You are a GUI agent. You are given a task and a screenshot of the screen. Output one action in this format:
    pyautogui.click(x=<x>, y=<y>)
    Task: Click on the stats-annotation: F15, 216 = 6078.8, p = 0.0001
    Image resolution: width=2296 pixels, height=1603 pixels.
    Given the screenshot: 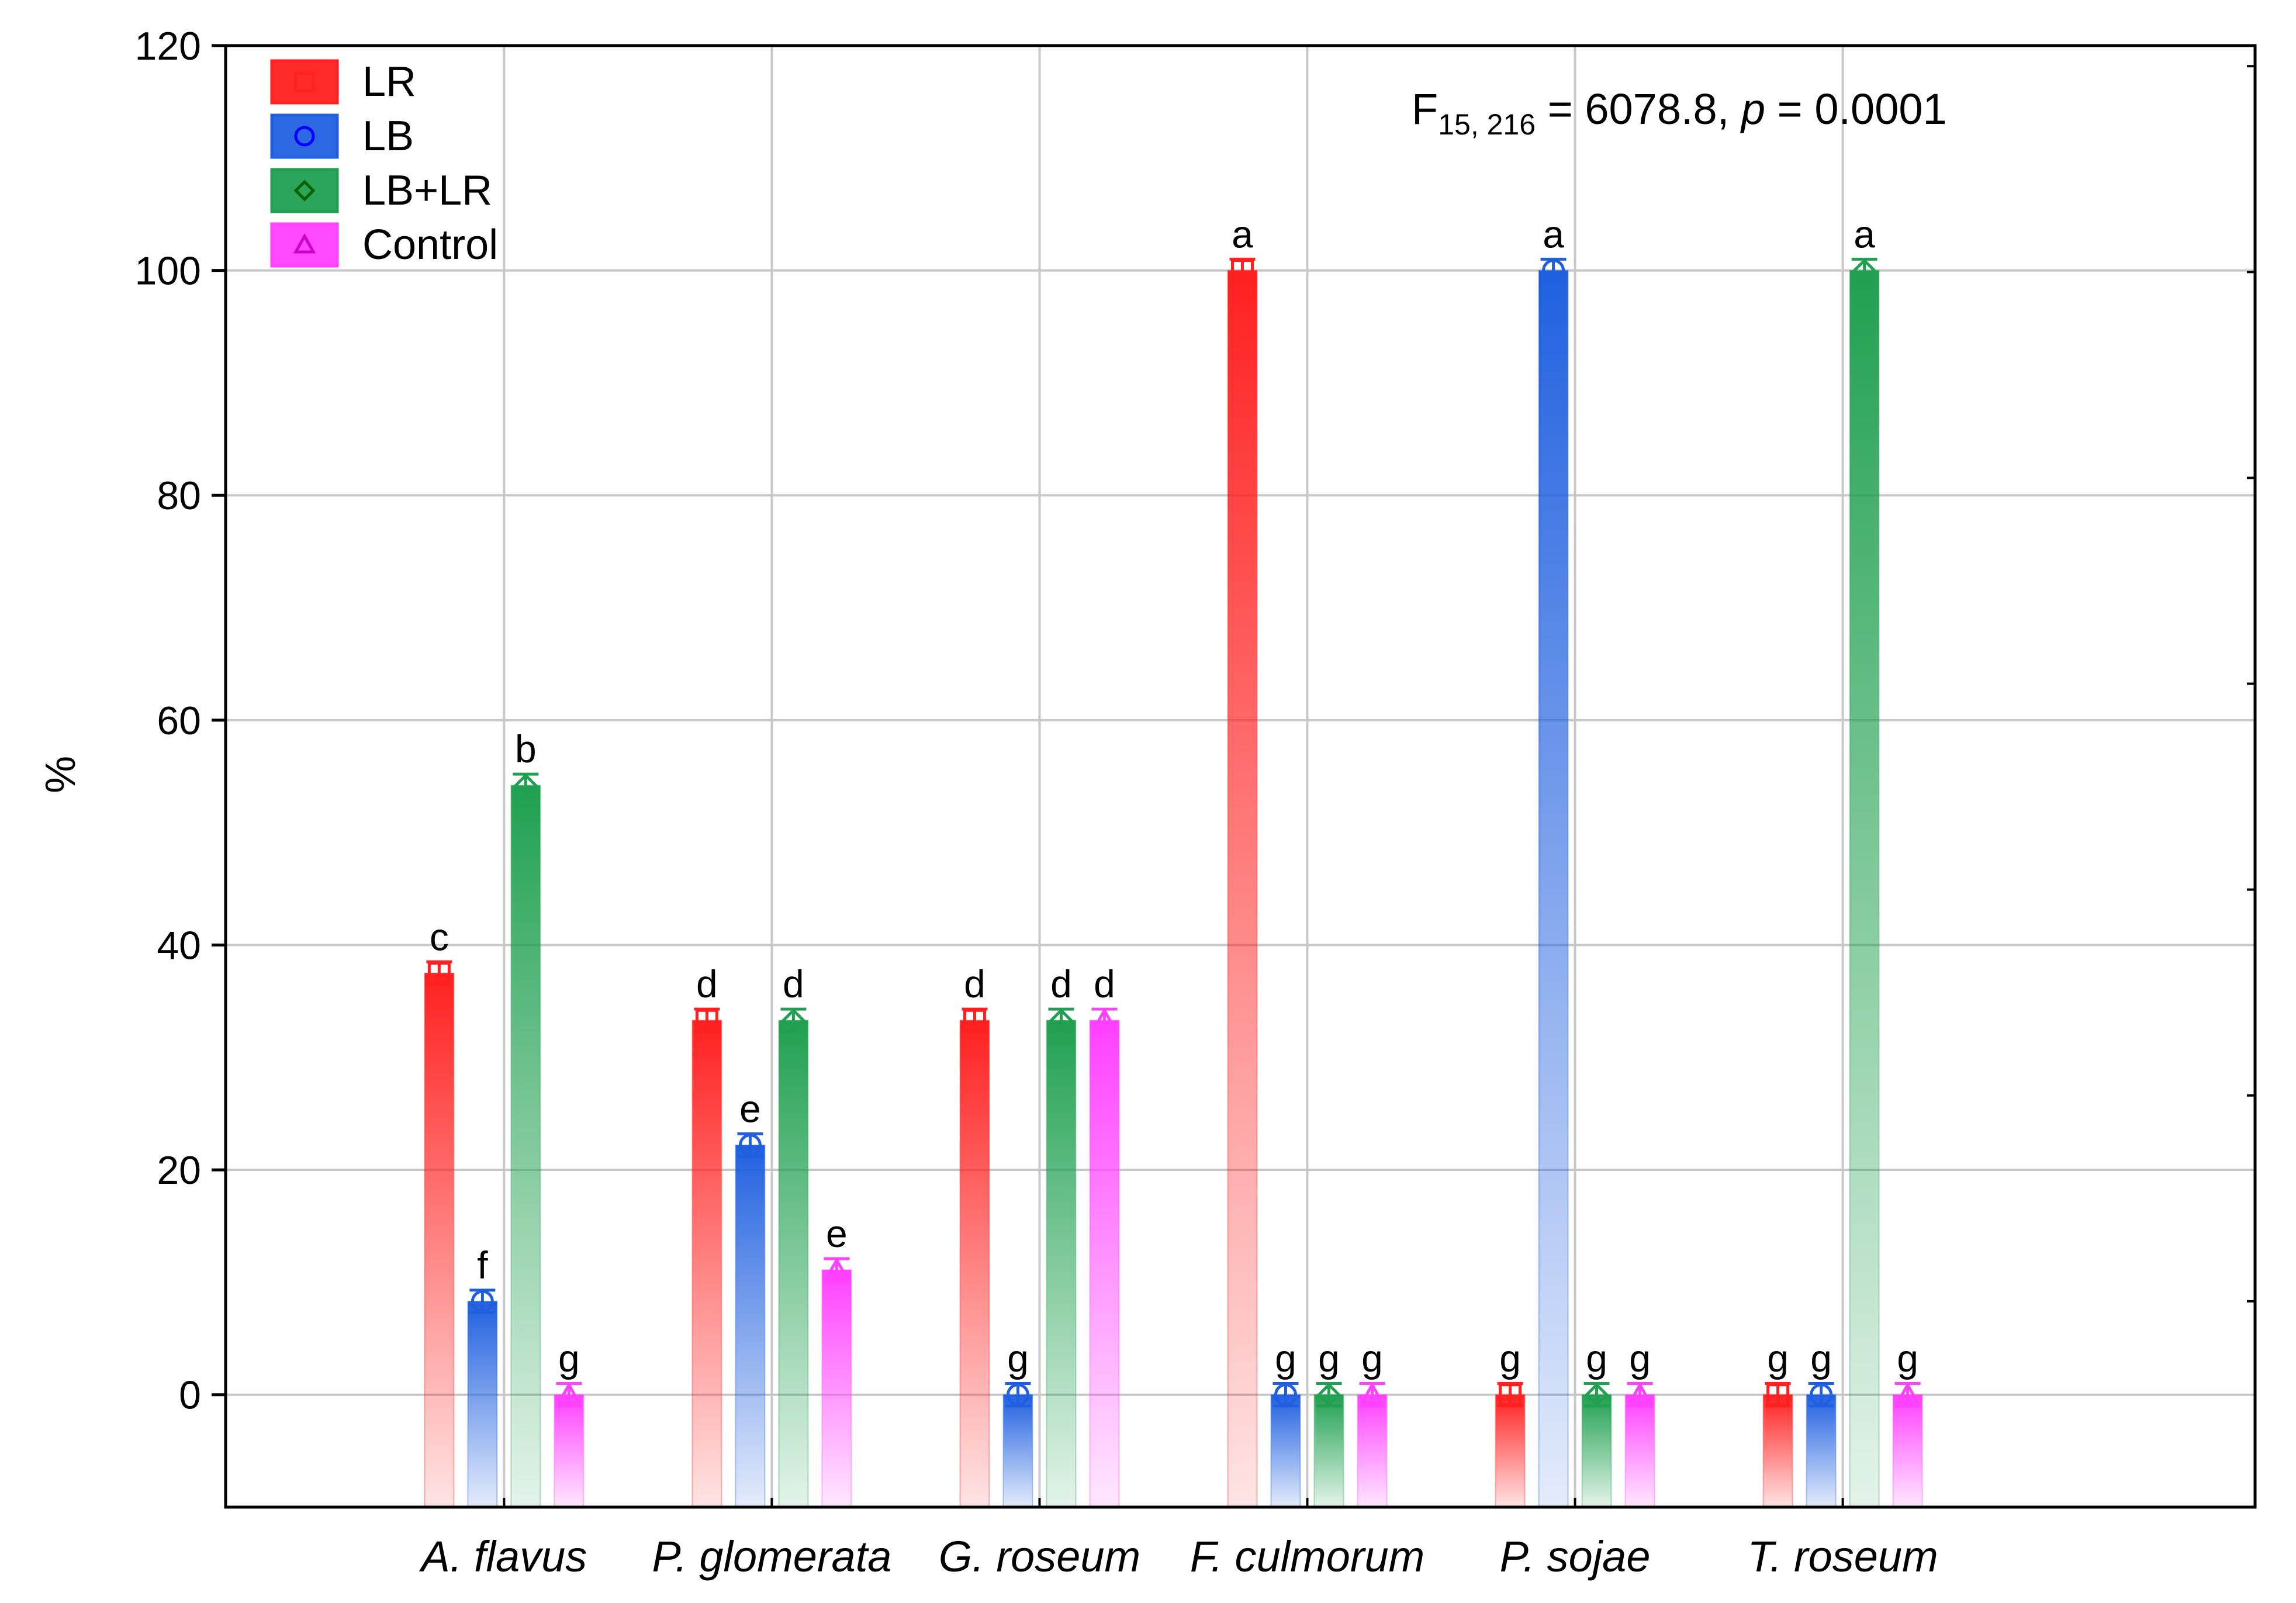 What is the action you would take?
    pyautogui.click(x=1679, y=113)
    